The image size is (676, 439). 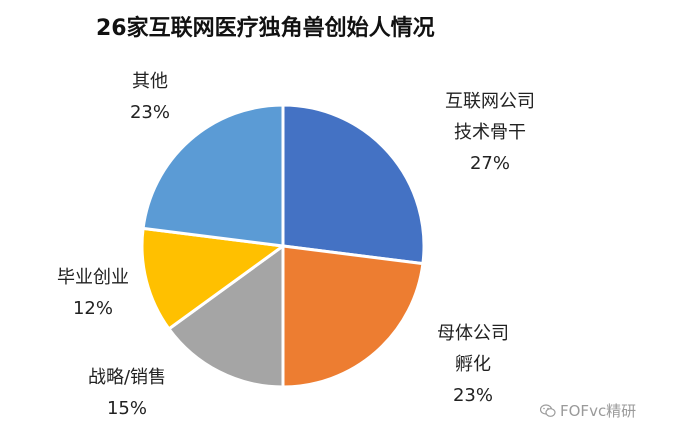 I want to click on slice-value-label: 12%, so click(x=92, y=308).